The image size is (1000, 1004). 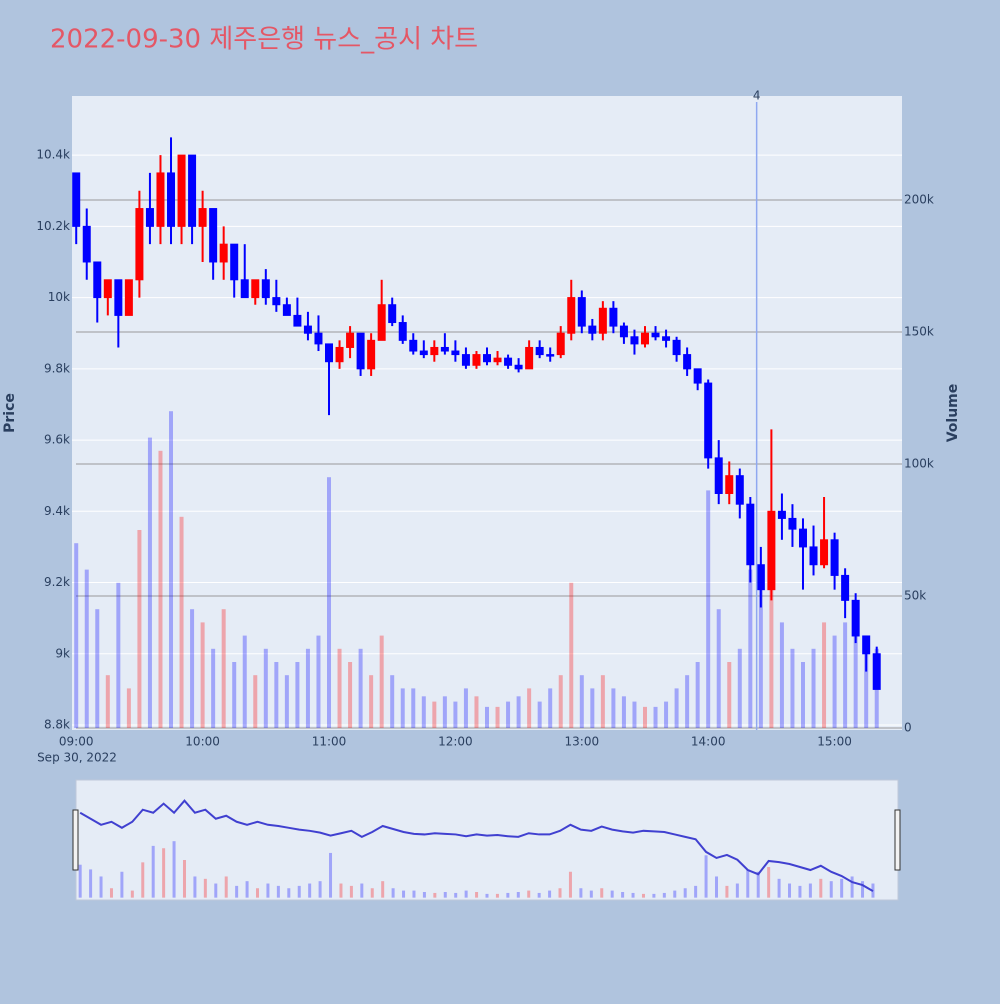 What do you see at coordinates (76, 742) in the screenshot?
I see `x-tick-label: 09:00` at bounding box center [76, 742].